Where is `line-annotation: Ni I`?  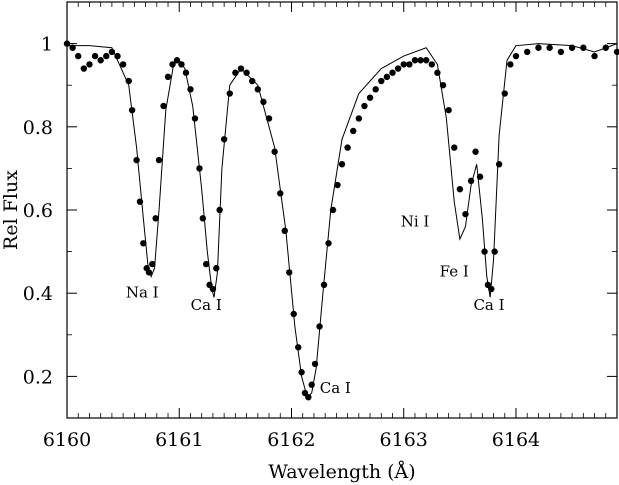
line-annotation: Ni I is located at coordinates (415, 222).